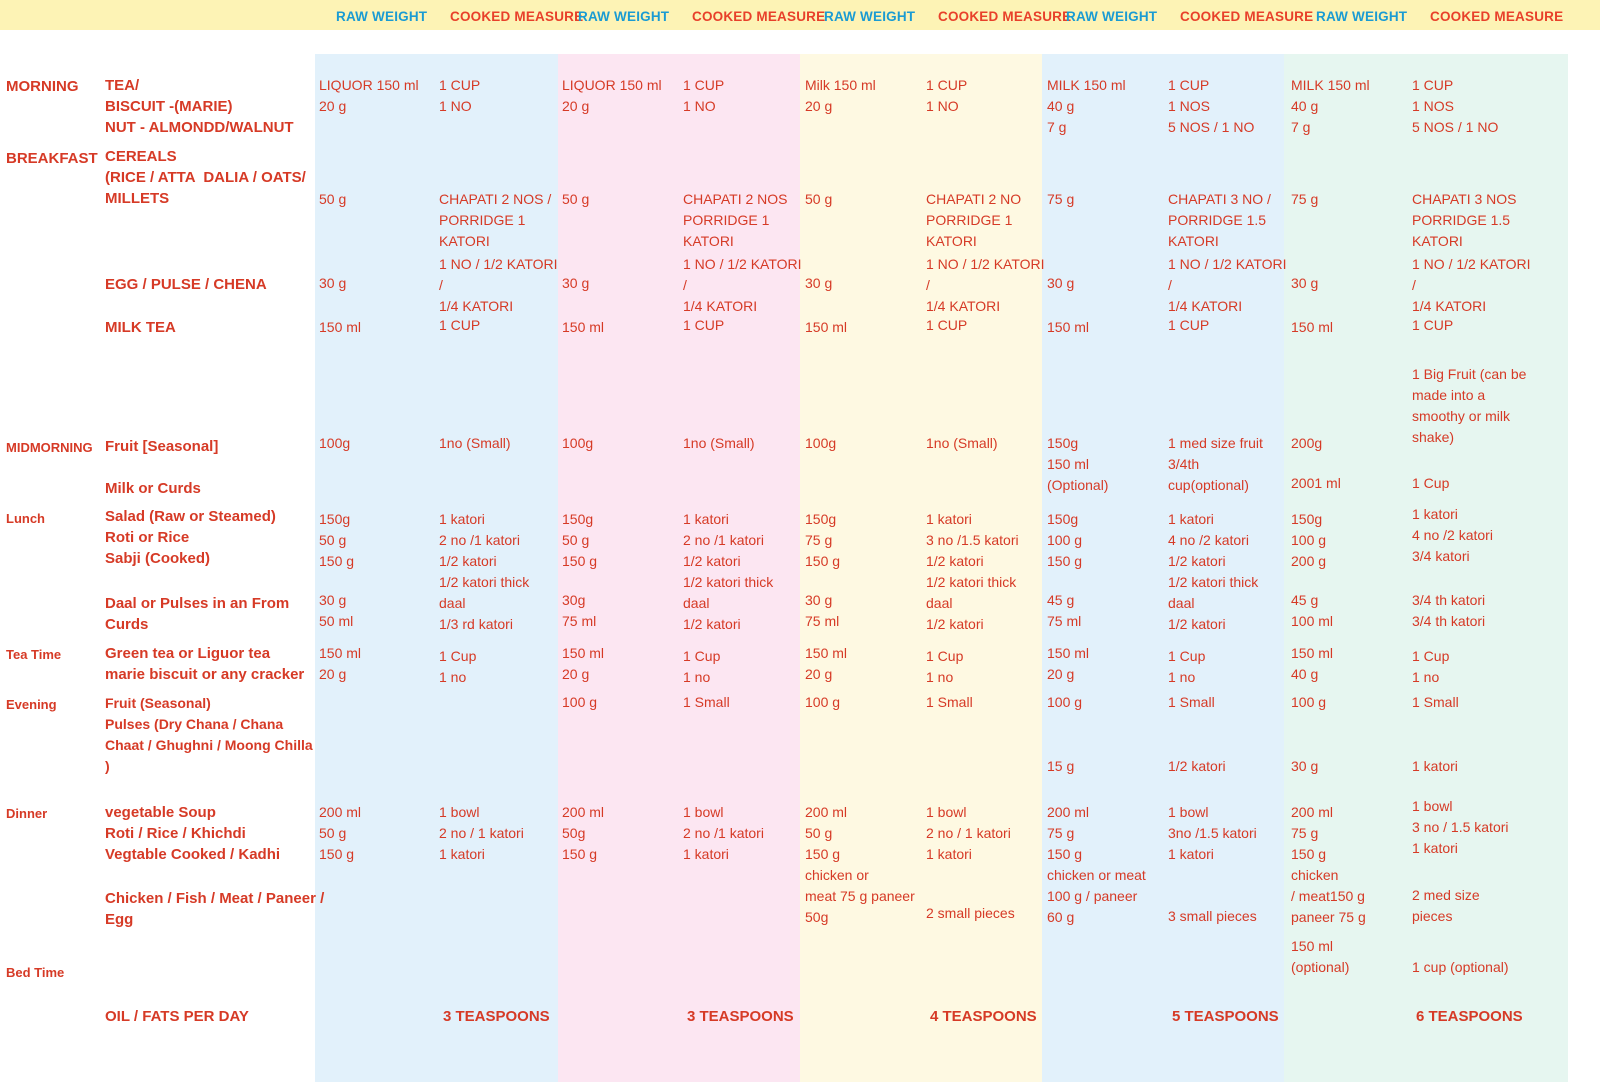 This screenshot has width=1600, height=1082. Describe the element at coordinates (1312, 610) in the screenshot. I see `raw-weight-cell: 45 g 100 ml` at that location.